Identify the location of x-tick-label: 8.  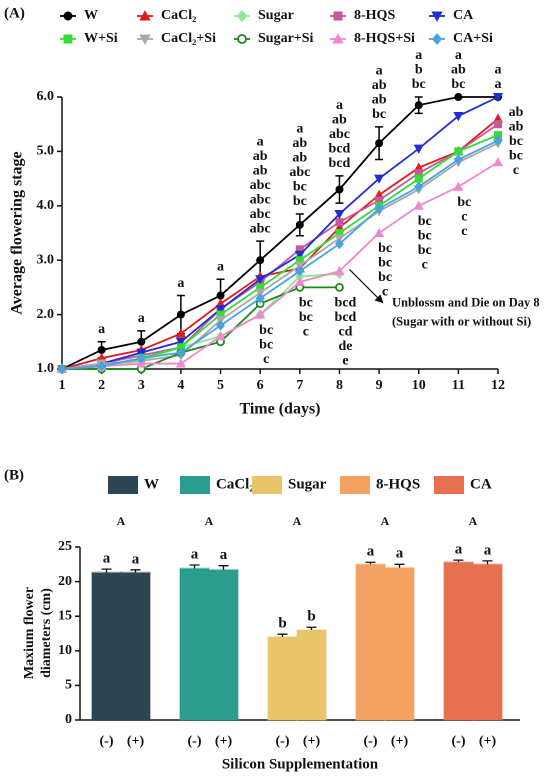
(339, 385).